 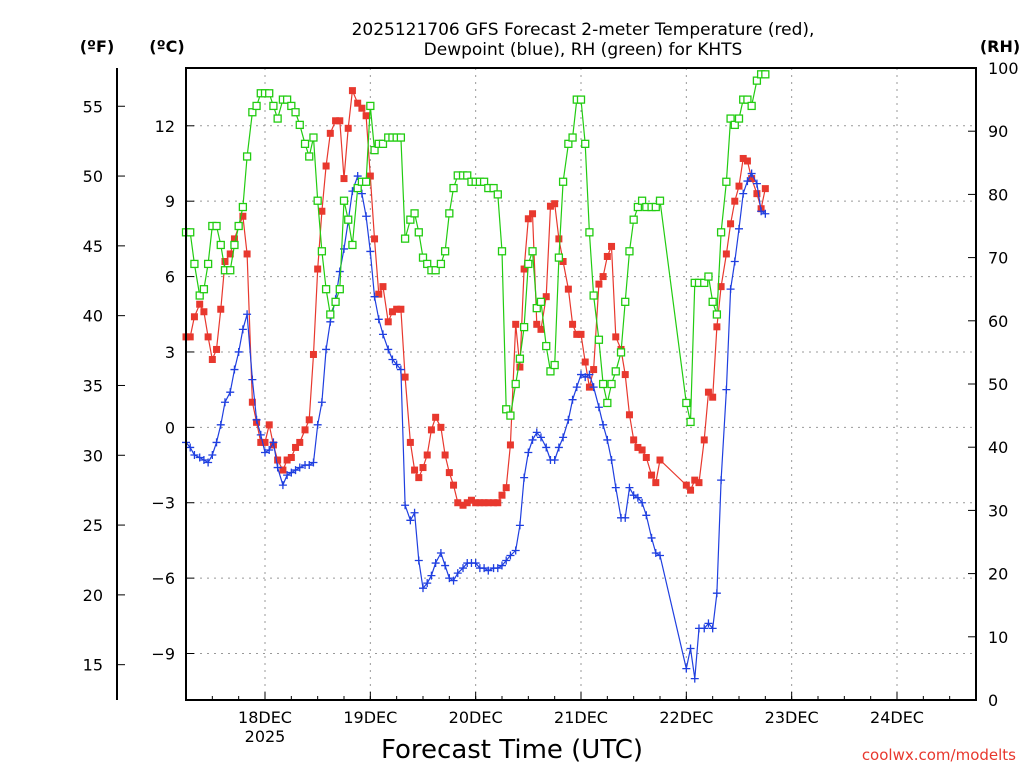 What do you see at coordinates (93, 106) in the screenshot?
I see `fahrenheit-tick-label: 55` at bounding box center [93, 106].